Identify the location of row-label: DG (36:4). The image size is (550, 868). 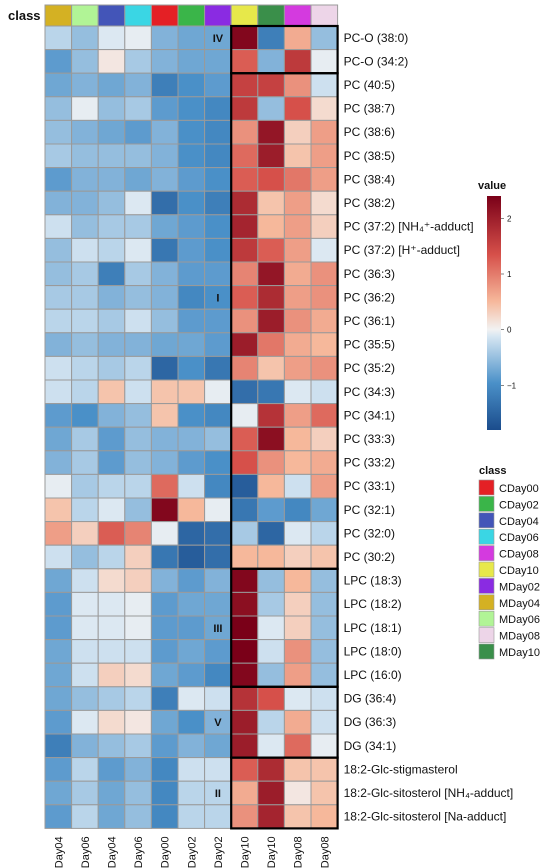
(370, 699).